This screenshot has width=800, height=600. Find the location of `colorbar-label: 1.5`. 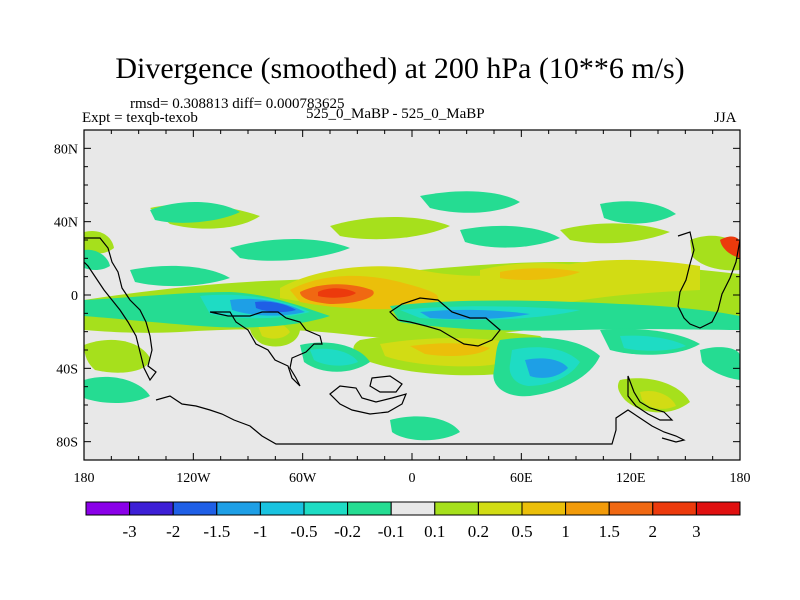

colorbar-label: 1.5 is located at coordinates (609, 531).